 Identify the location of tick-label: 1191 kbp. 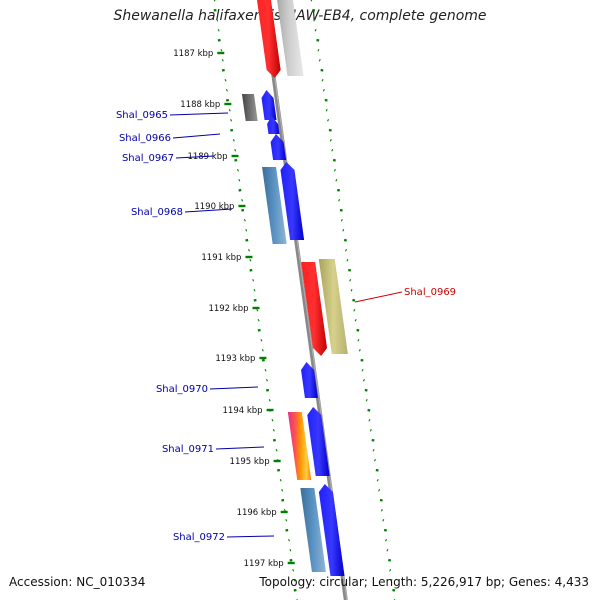
(221, 258).